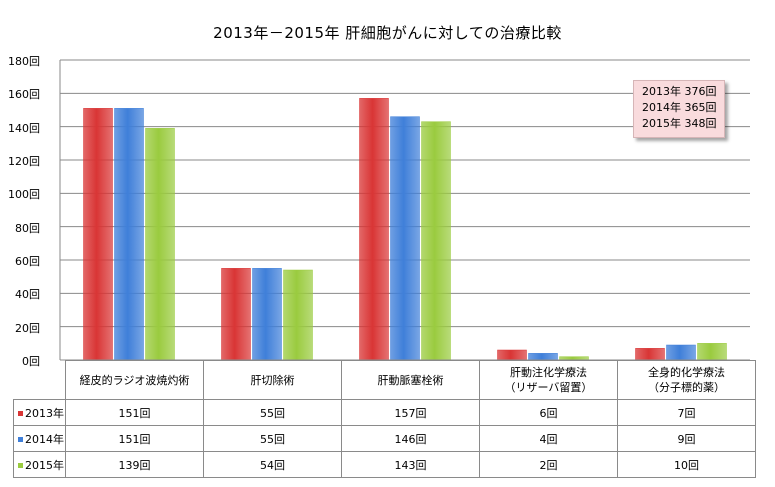  What do you see at coordinates (686, 412) in the screenshot?
I see `table-cell: 7回` at bounding box center [686, 412].